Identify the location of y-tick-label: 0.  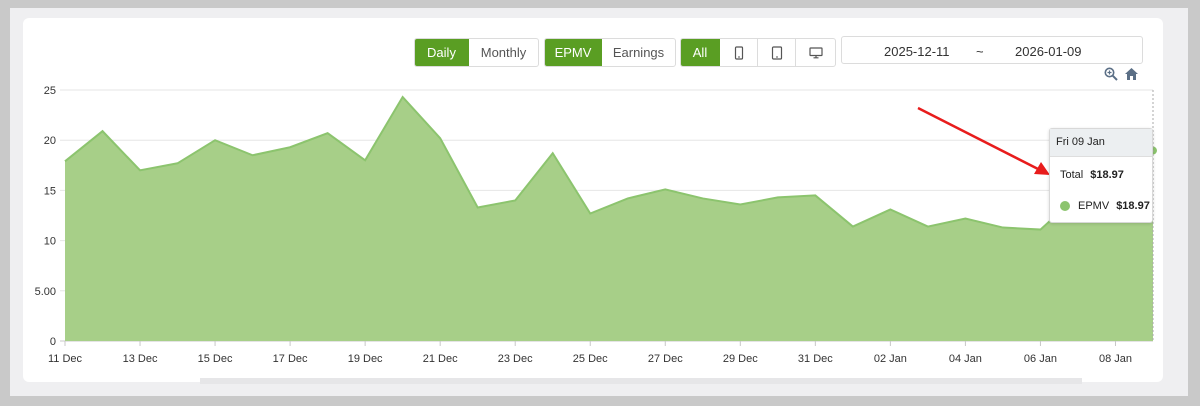
(53, 342).